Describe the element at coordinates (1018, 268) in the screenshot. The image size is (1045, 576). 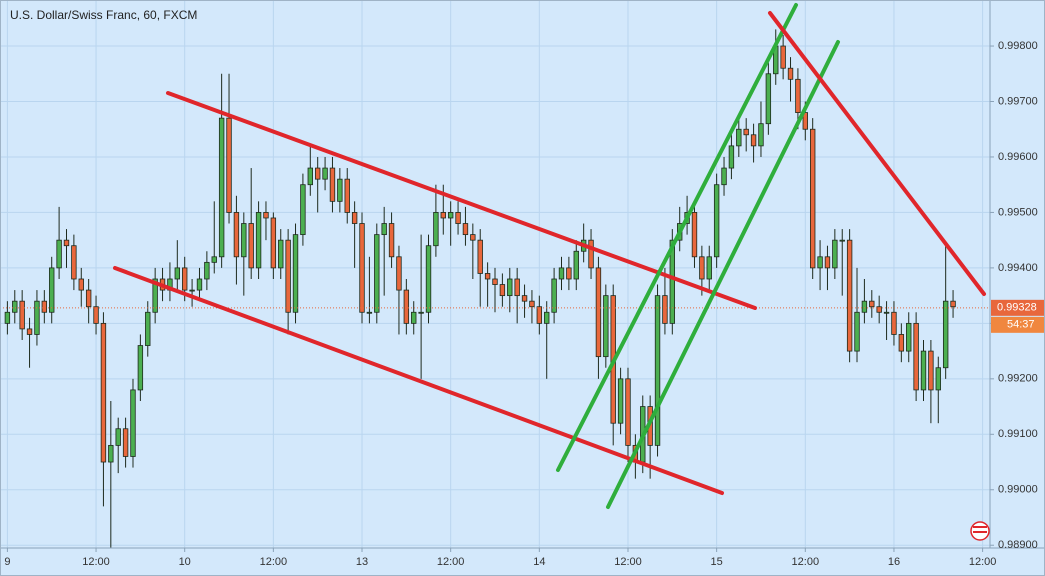
I see `y-tick-label: 0.99400` at that location.